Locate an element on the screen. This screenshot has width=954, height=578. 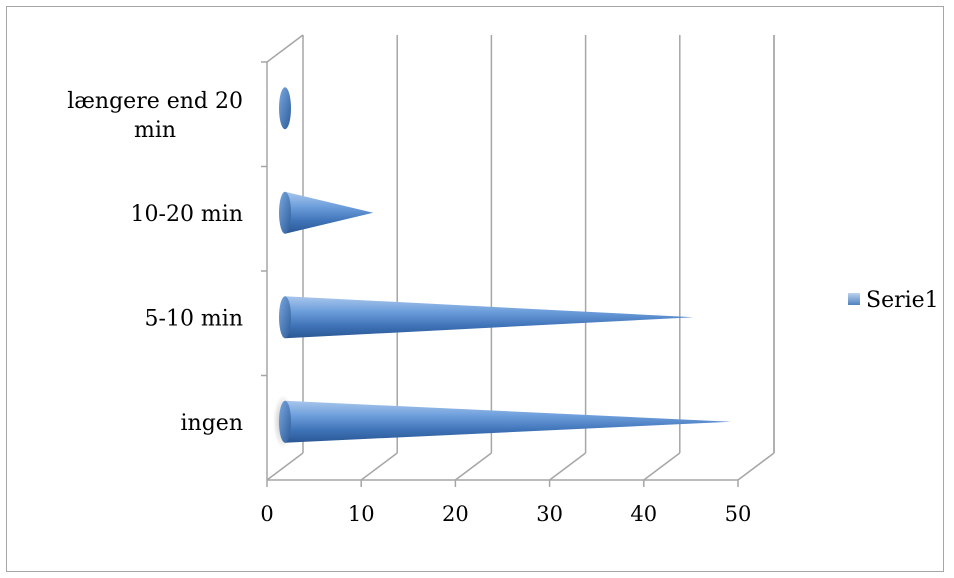
y-category-label: min is located at coordinates (155, 130).